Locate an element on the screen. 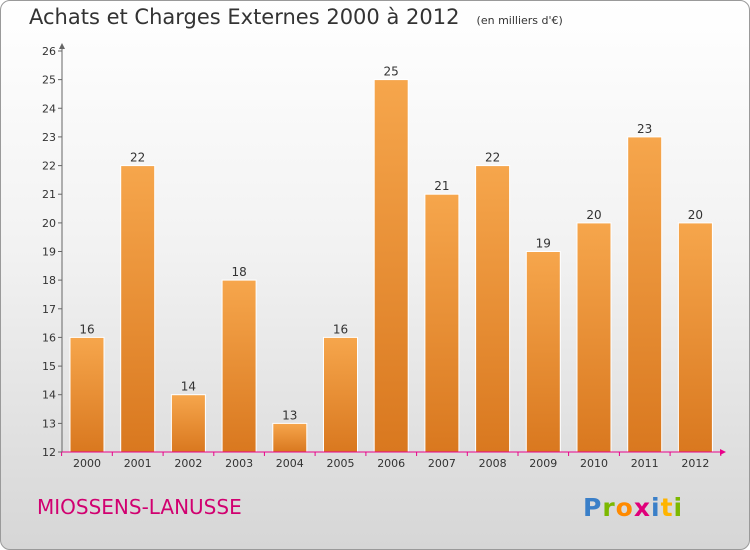 Image resolution: width=750 pixels, height=550 pixels. place-name: MIOSSENS-LANUSSE is located at coordinates (139, 507).